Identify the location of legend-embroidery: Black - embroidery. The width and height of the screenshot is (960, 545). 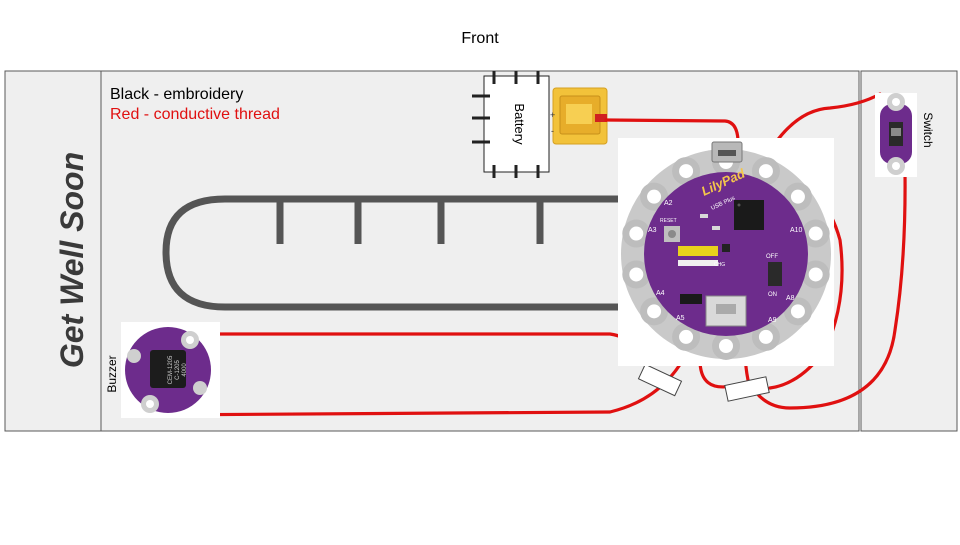
(176, 94).